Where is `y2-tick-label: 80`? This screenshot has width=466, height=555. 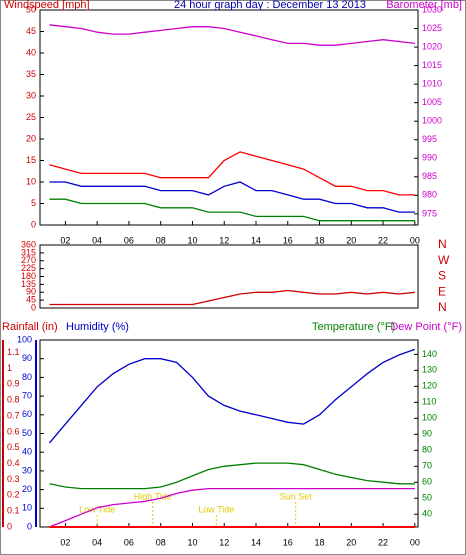
y2-tick-label: 80 is located at coordinates (427, 450).